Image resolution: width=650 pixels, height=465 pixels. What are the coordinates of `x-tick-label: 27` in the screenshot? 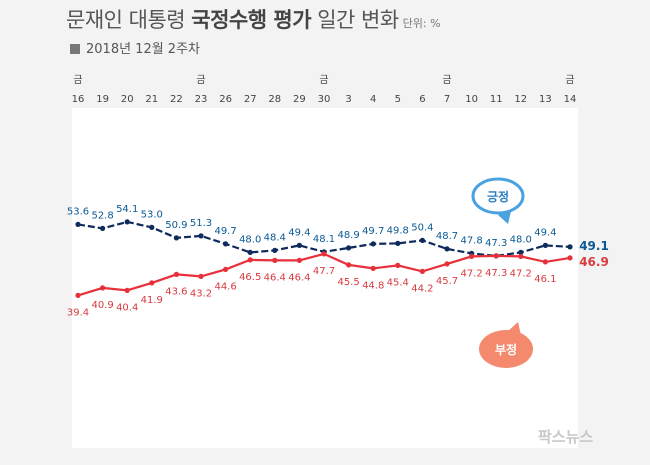 It's located at (250, 99).